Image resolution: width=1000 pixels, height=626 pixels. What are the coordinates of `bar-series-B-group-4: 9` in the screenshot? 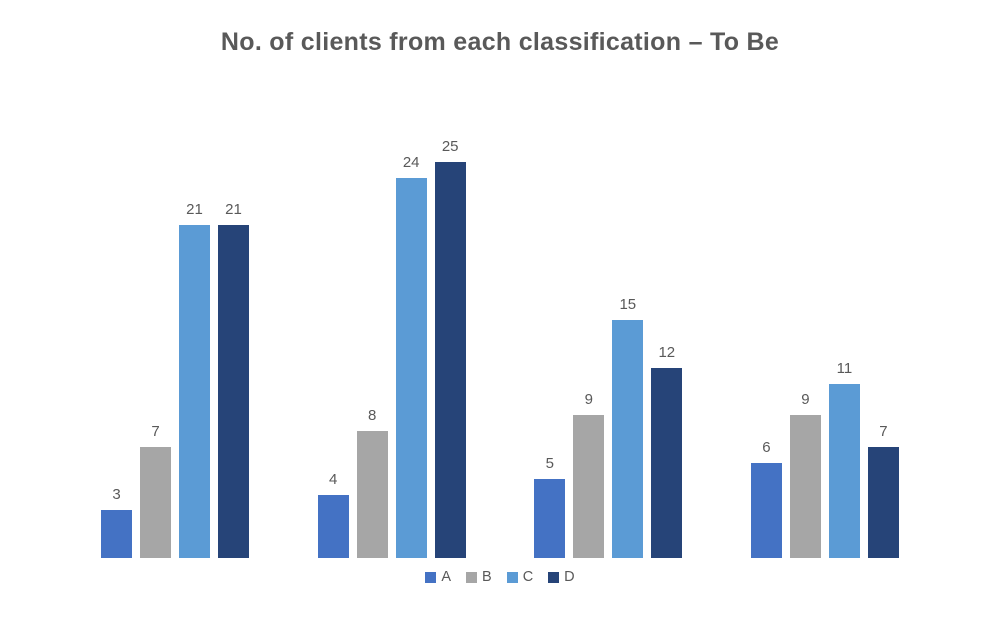 It's located at (805, 474).